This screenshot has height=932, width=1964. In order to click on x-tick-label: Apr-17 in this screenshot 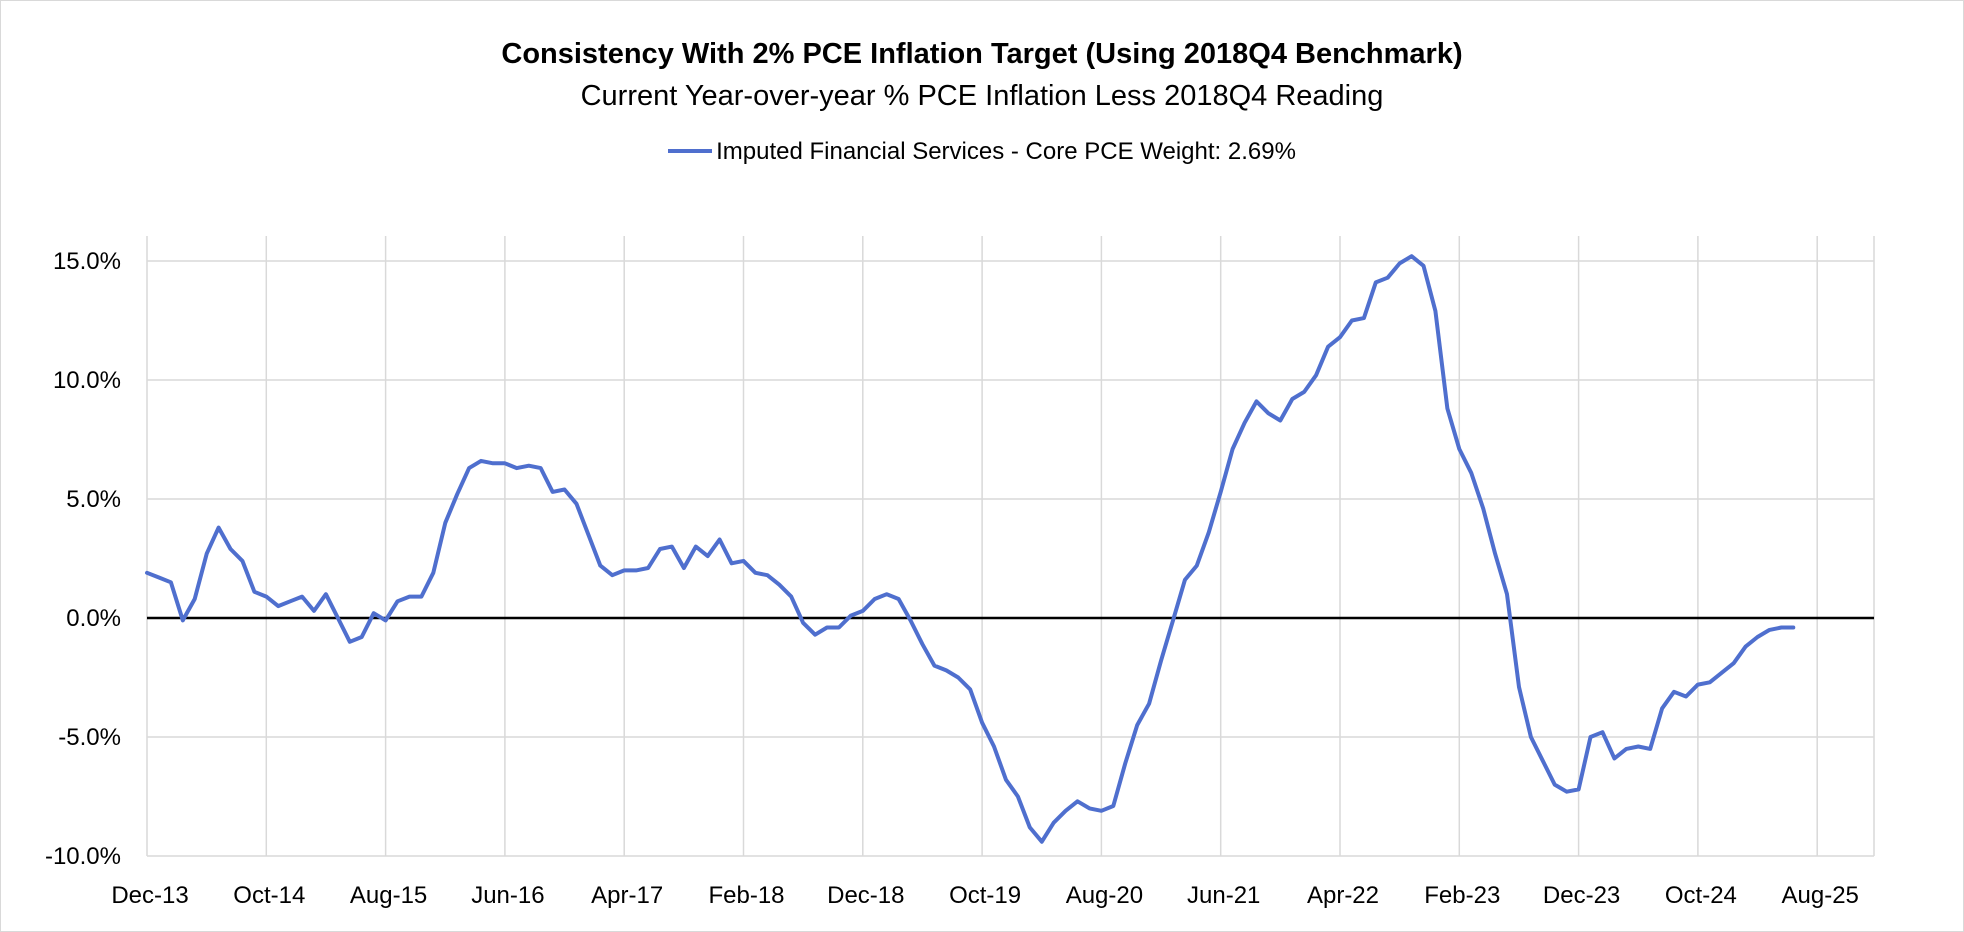, I will do `click(627, 895)`.